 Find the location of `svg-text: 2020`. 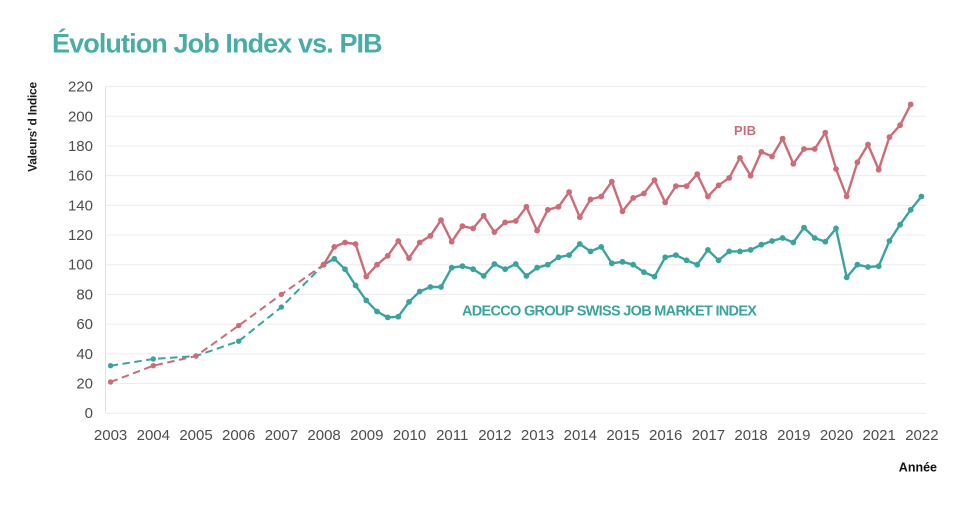

svg-text: 2020 is located at coordinates (836, 435).